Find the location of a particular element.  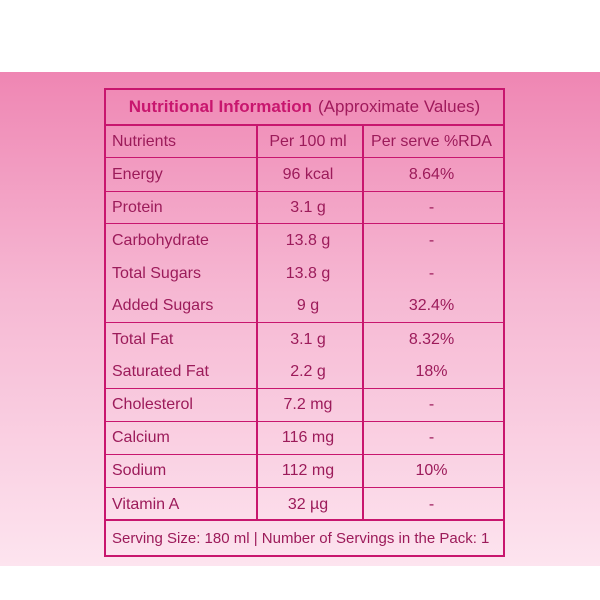

table-row: Vitamin A 32 µg - is located at coordinates (304, 504).